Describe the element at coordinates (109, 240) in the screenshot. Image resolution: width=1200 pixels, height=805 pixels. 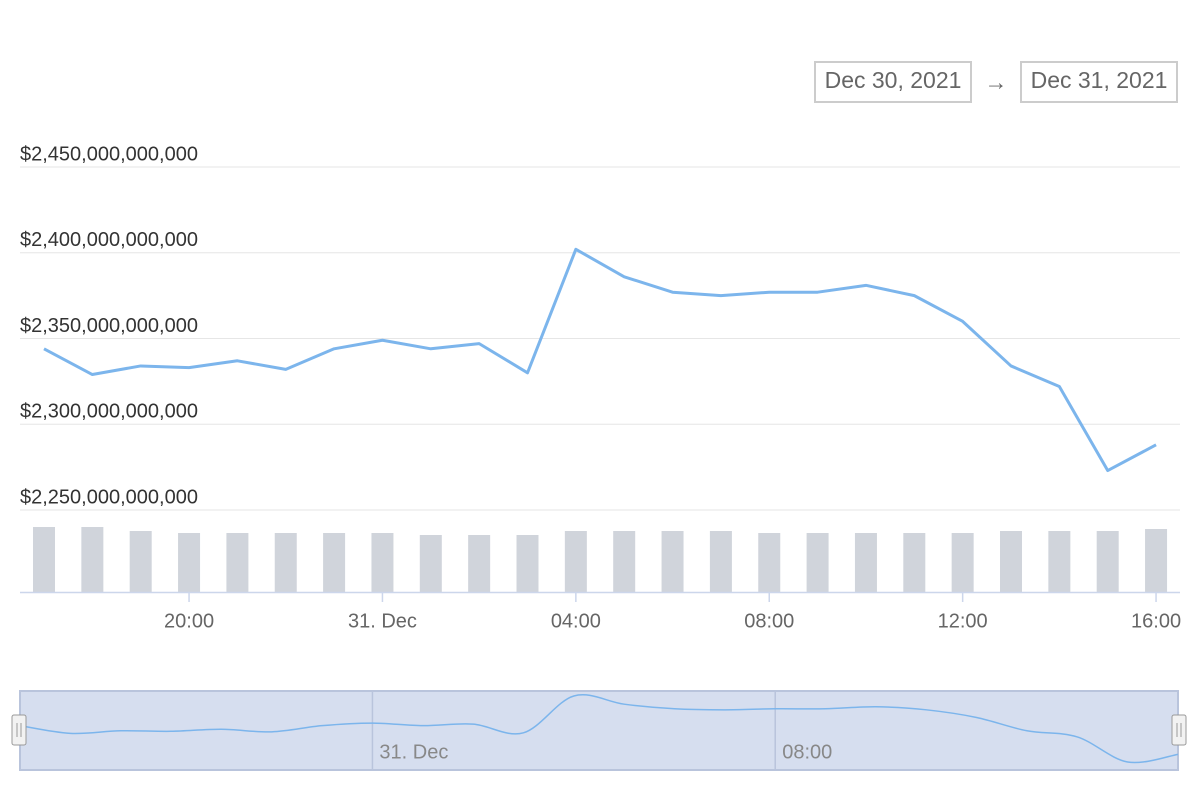
I see `y-tick-label: $2,400,000,000,000` at that location.